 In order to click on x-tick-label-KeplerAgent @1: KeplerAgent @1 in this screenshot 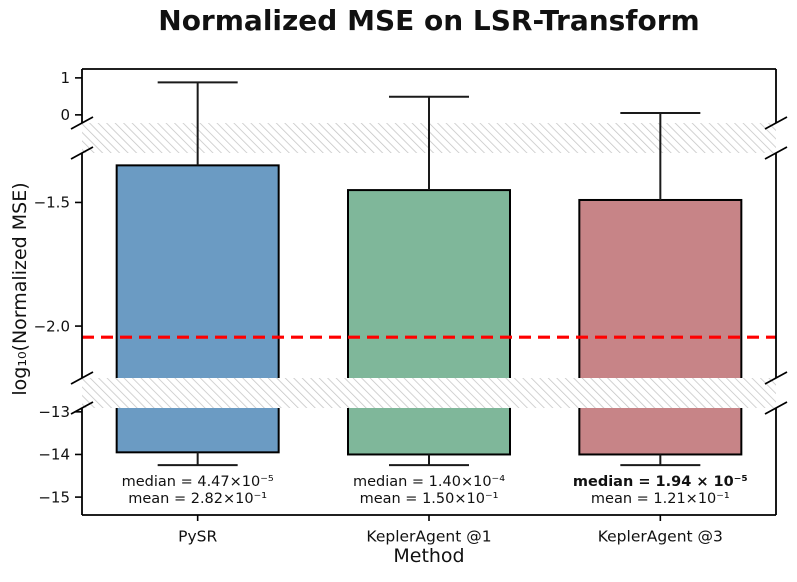, I will do `click(428, 536)`.